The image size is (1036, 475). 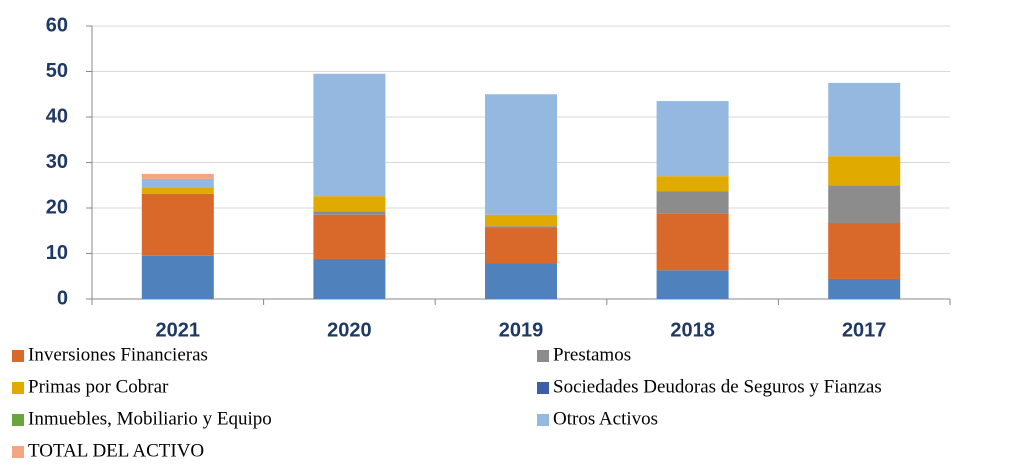 I want to click on legend-label: TOTAL DEL ACTIVO, so click(x=116, y=450).